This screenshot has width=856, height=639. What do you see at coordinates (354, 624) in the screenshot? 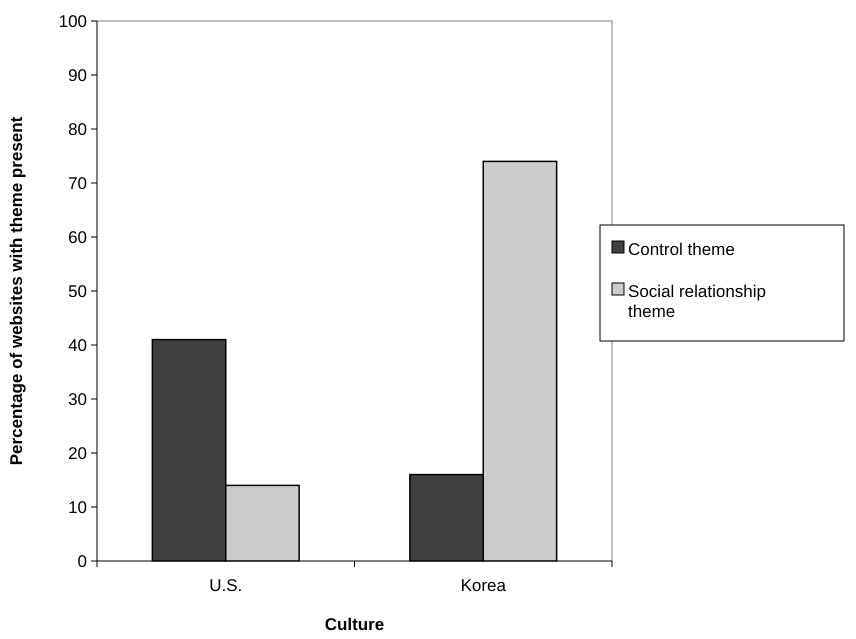
I see `x-axis-title: Culture` at bounding box center [354, 624].